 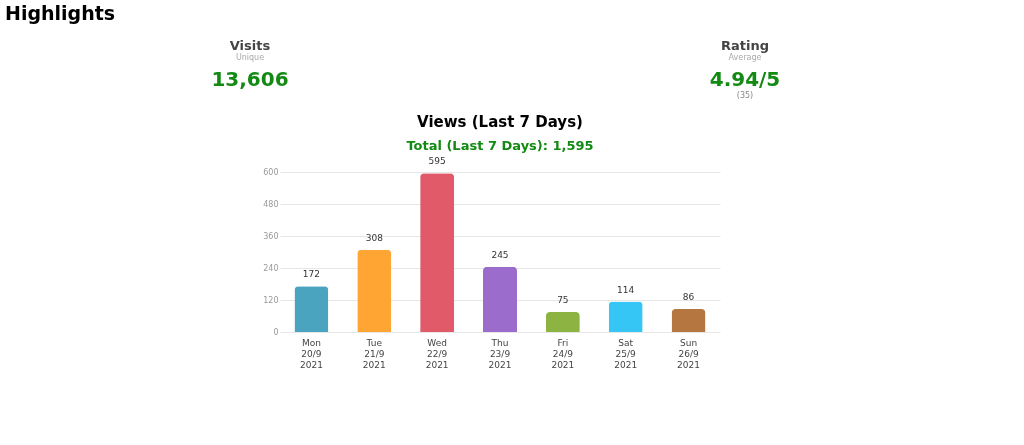 I want to click on x-tick-label: Sat 25/9 2021, so click(x=626, y=353).